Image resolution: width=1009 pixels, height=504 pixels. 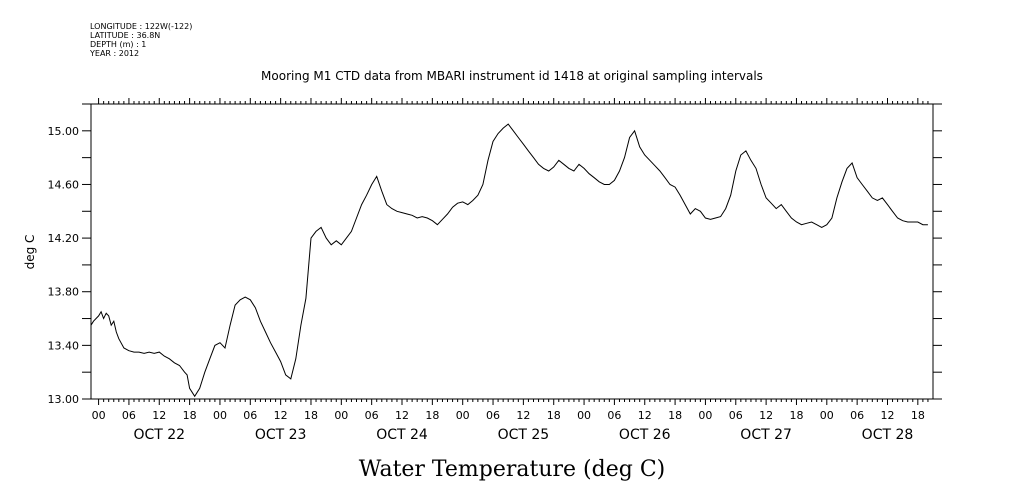 I want to click on longitude-label: LONGITUDE : 122W(-122), so click(x=141, y=26).